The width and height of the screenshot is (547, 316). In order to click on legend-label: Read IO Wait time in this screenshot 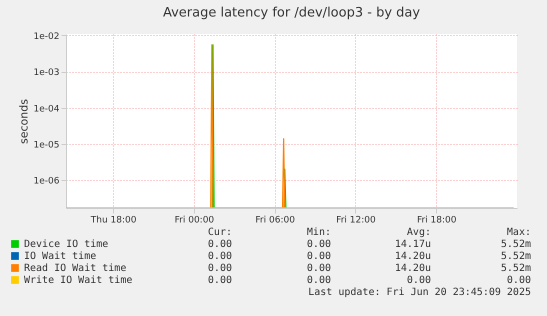, I will do `click(75, 268)`.